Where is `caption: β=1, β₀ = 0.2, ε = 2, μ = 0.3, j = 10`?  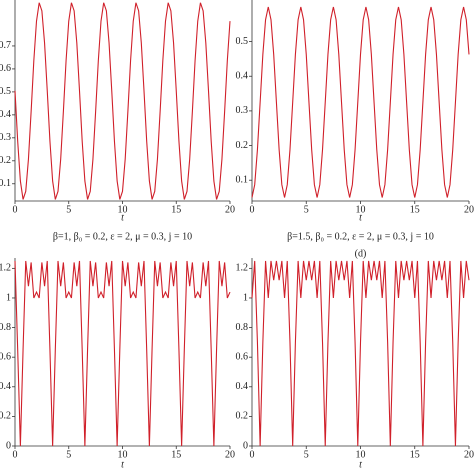 caption: β=1, β₀ = 0.2, ε = 2, μ = 0.3, j = 10 is located at coordinates (122, 236).